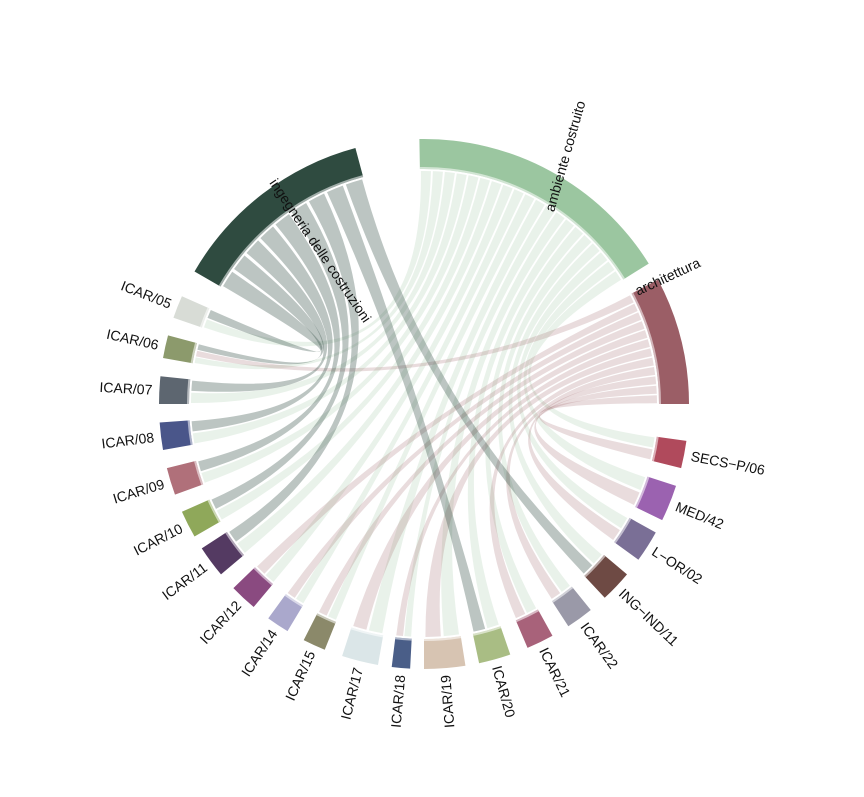 The width and height of the screenshot is (864, 797). Describe the element at coordinates (259, 652) in the screenshot. I see `group-label-icar-14: ICAR/14` at that location.